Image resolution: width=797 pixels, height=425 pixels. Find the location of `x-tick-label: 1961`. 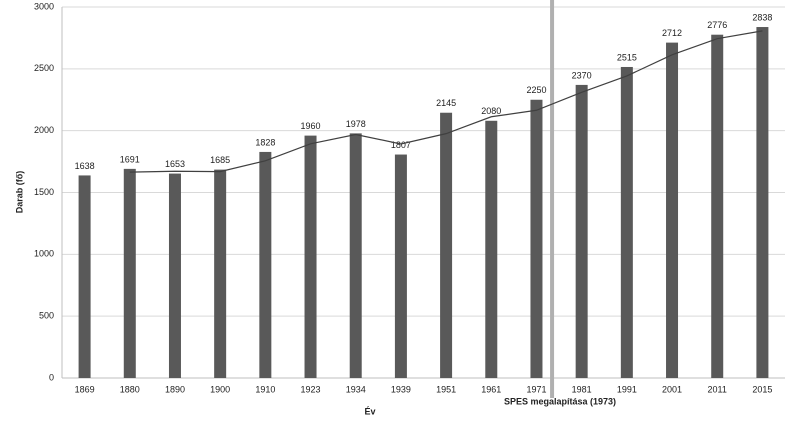

x-tick-label: 1961 is located at coordinates (491, 389).